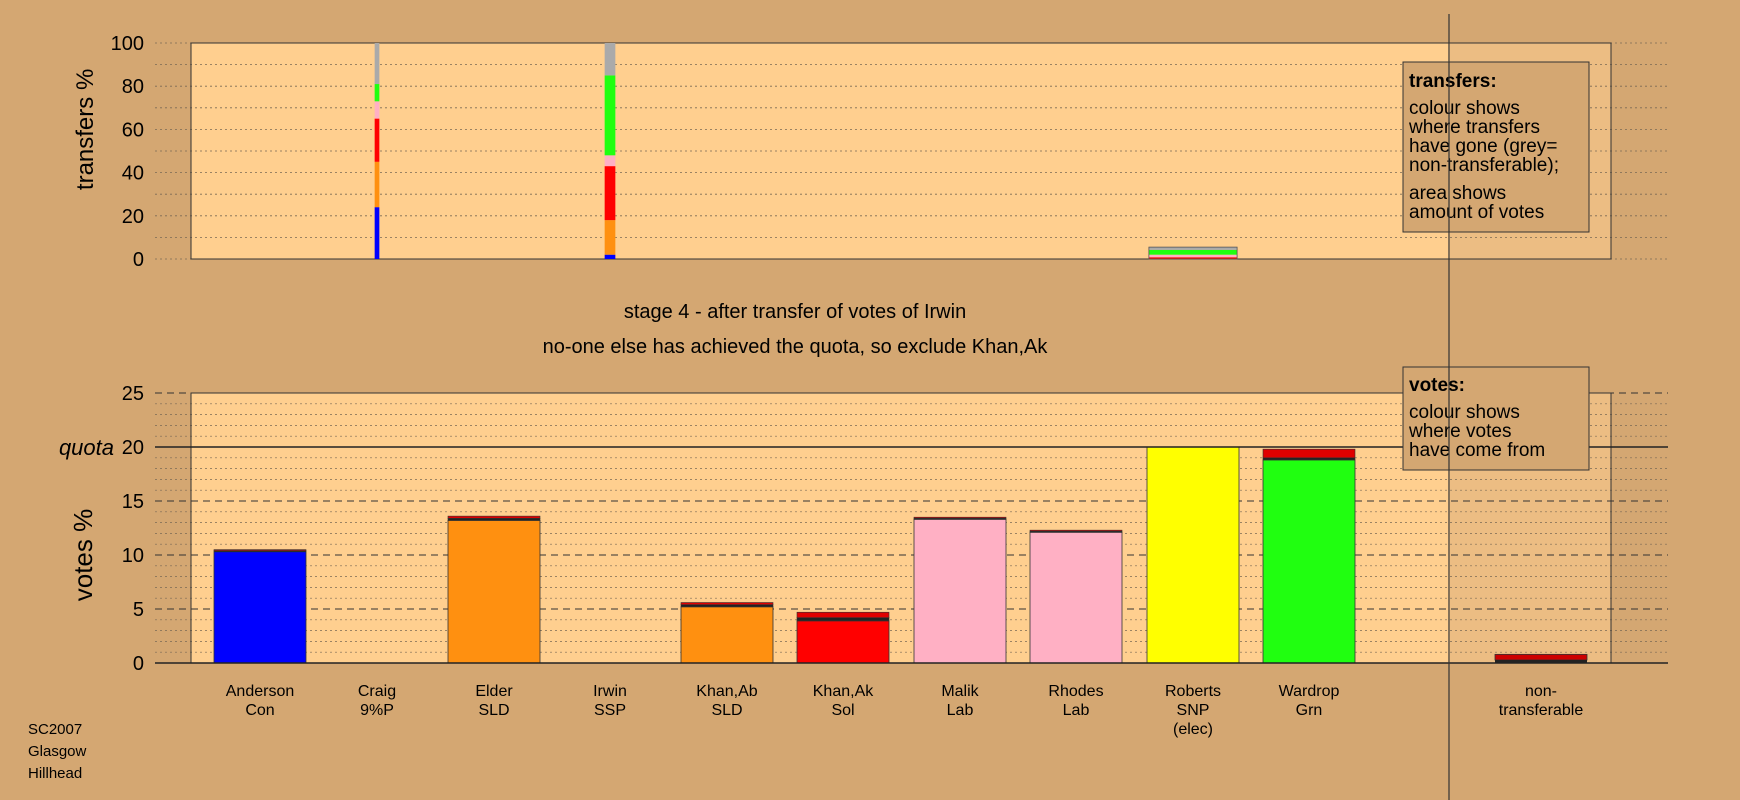 This screenshot has width=1740, height=800. What do you see at coordinates (377, 701) in the screenshot?
I see `category-label-craig: Craig 9%P` at bounding box center [377, 701].